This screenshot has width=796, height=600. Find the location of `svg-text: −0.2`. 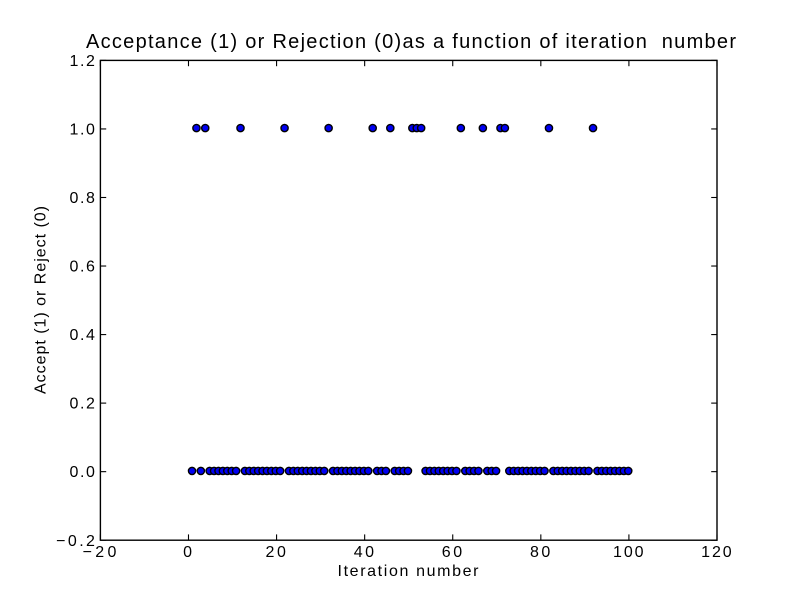

svg-text: −0.2 is located at coordinates (75, 541).